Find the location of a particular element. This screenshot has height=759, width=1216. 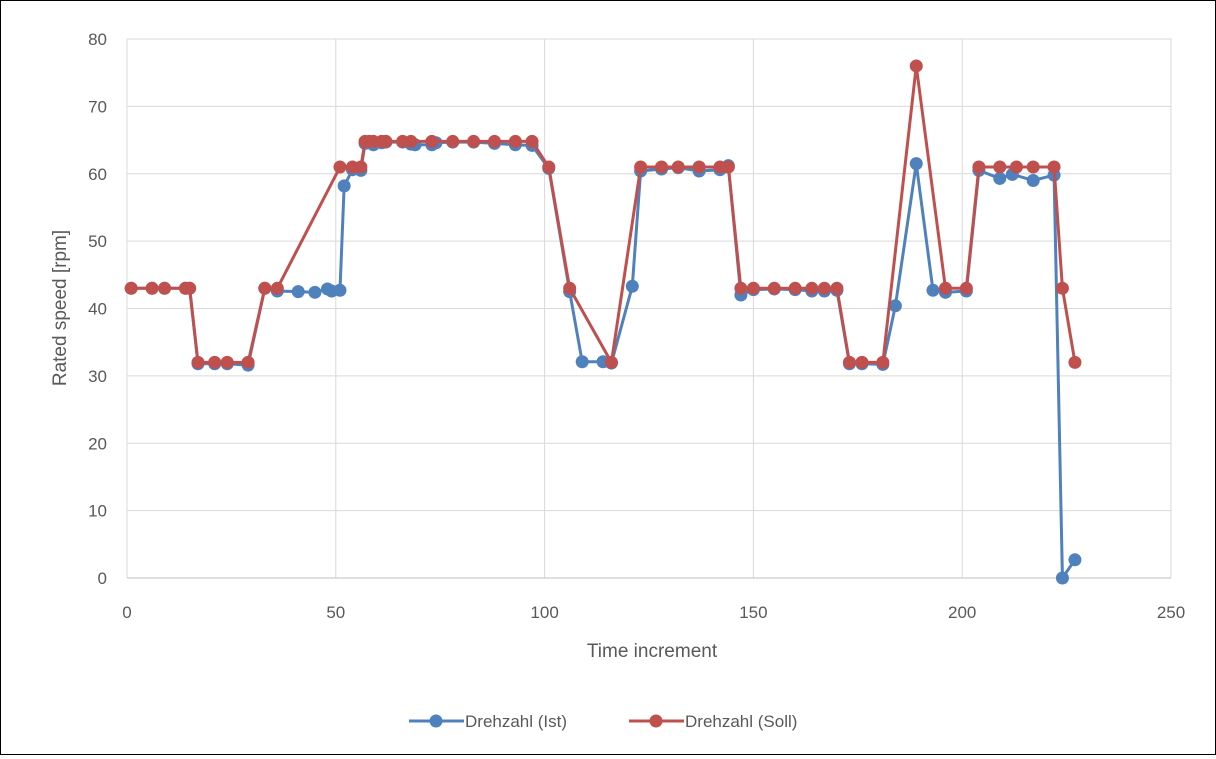

y-tick-label: 20 is located at coordinates (97, 443).